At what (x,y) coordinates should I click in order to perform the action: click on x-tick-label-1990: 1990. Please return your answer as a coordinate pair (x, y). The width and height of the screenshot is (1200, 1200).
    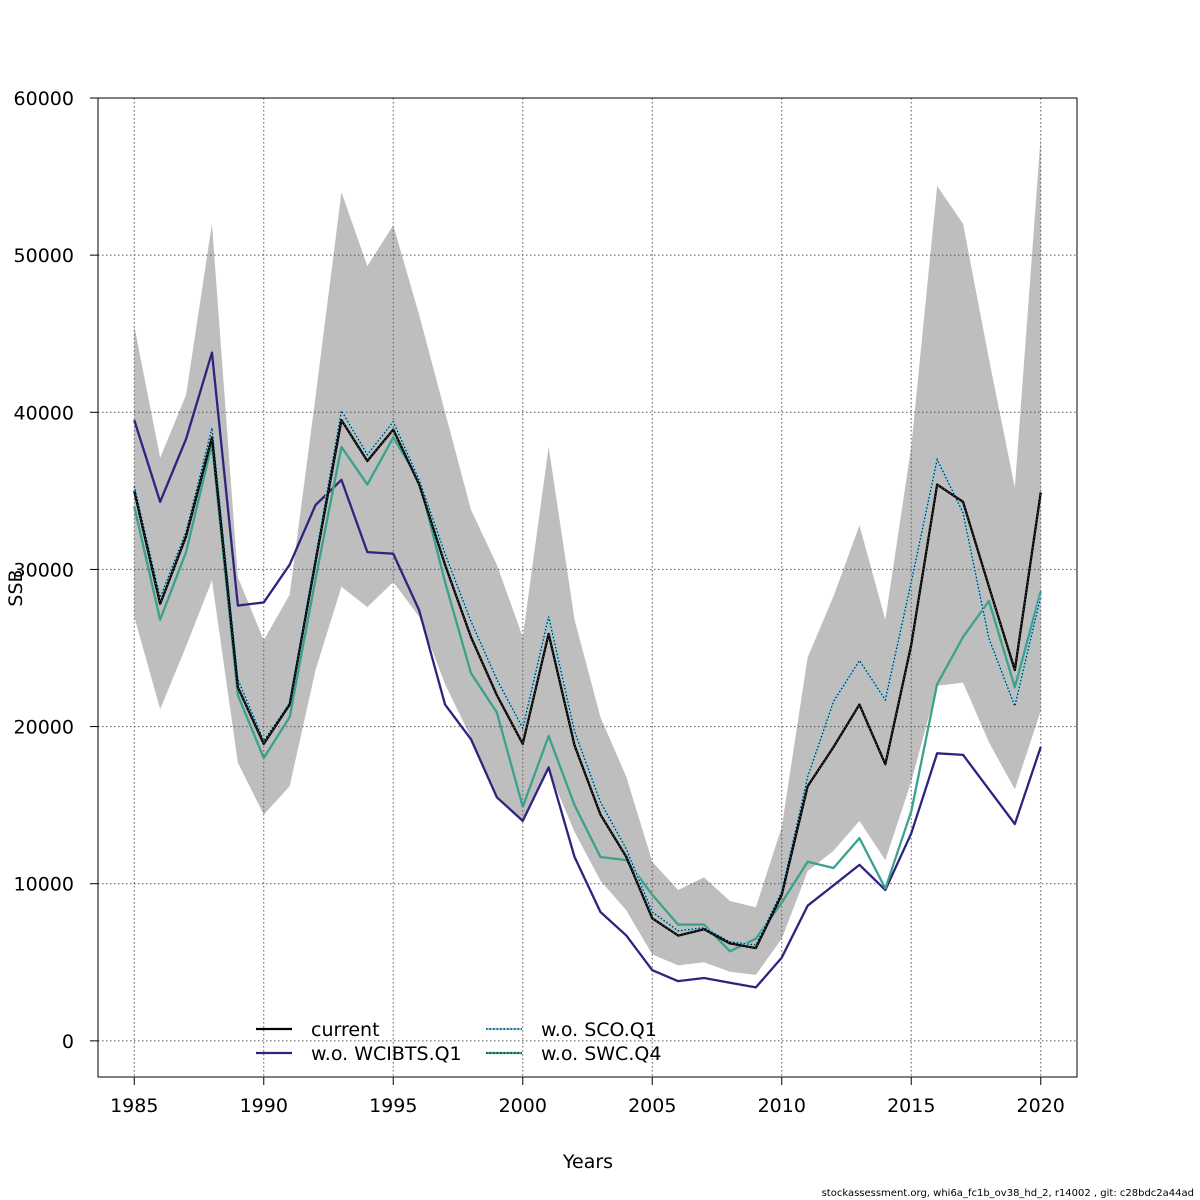
    Looking at the image, I should click on (264, 1106).